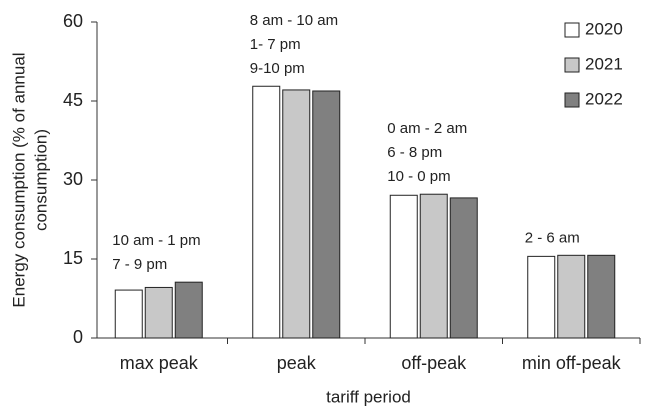 Image resolution: width=646 pixels, height=410 pixels. I want to click on x-axis-label: tariff period, so click(368, 396).